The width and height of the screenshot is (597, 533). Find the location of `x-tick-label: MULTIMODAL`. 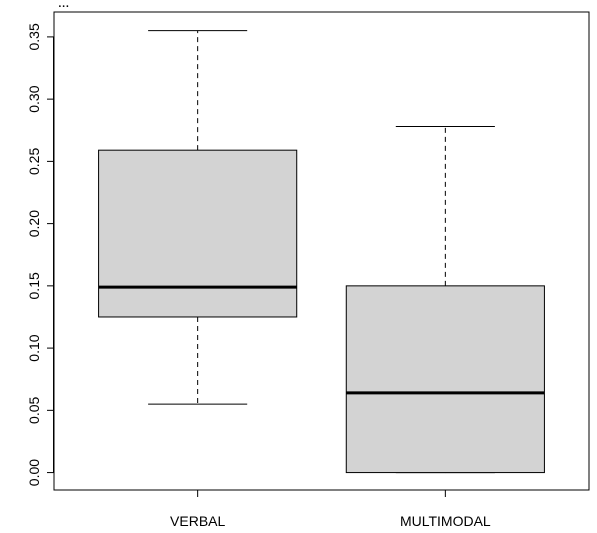

x-tick-label: MULTIMODAL is located at coordinates (445, 521).